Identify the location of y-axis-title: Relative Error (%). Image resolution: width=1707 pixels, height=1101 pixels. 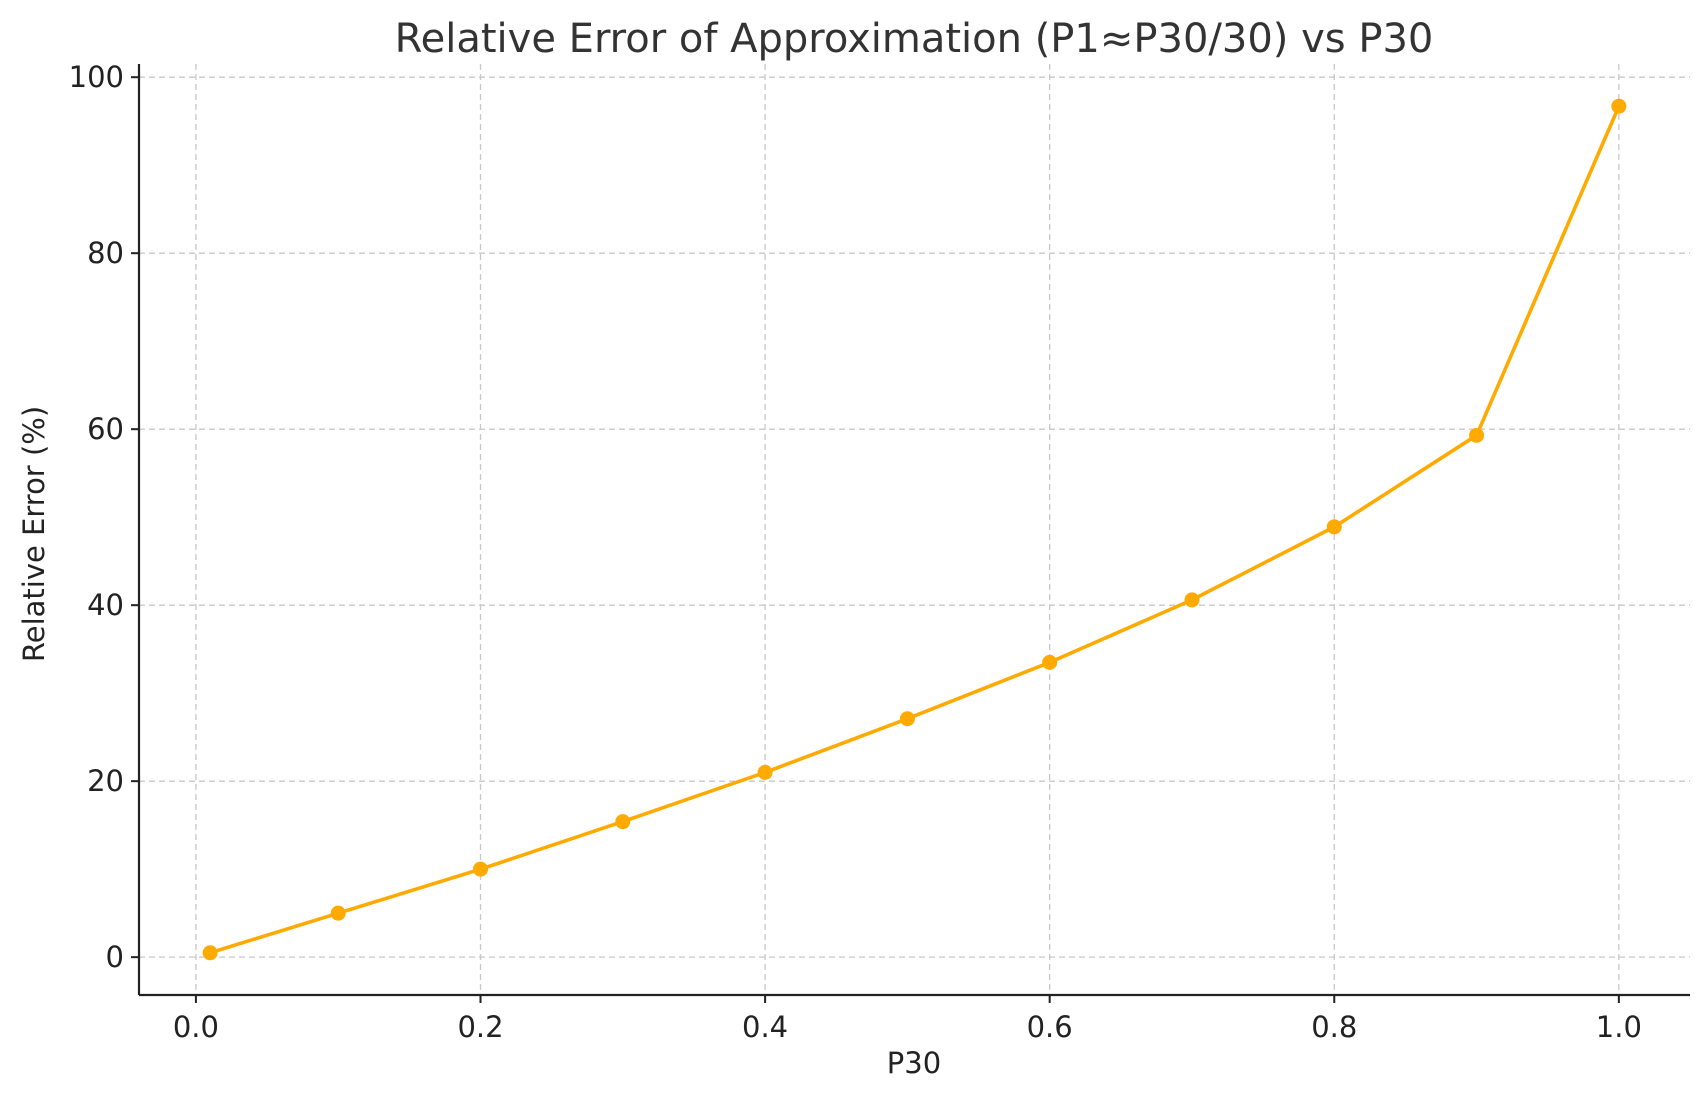
(34, 534).